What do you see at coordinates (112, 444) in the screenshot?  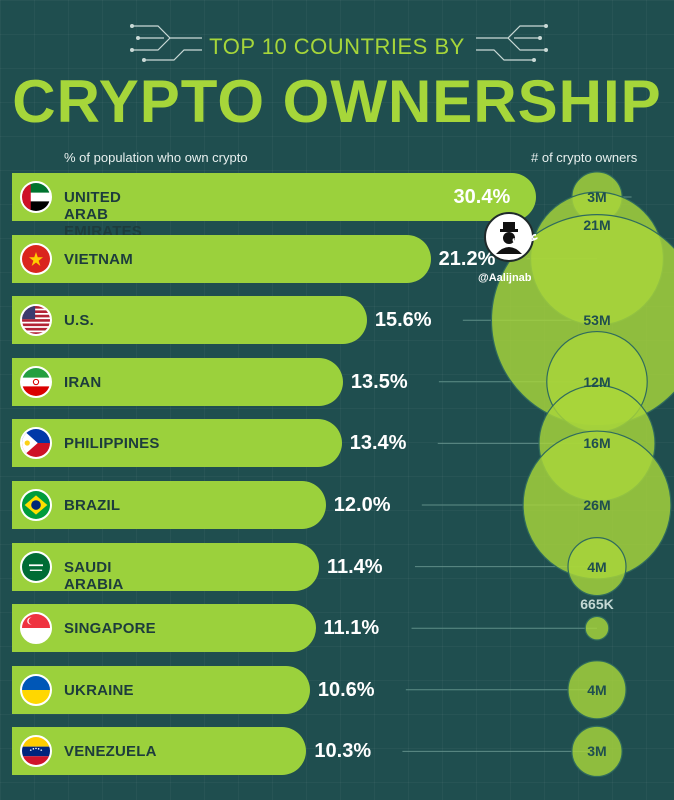 I see `category-label: PHILIPPINES` at bounding box center [112, 444].